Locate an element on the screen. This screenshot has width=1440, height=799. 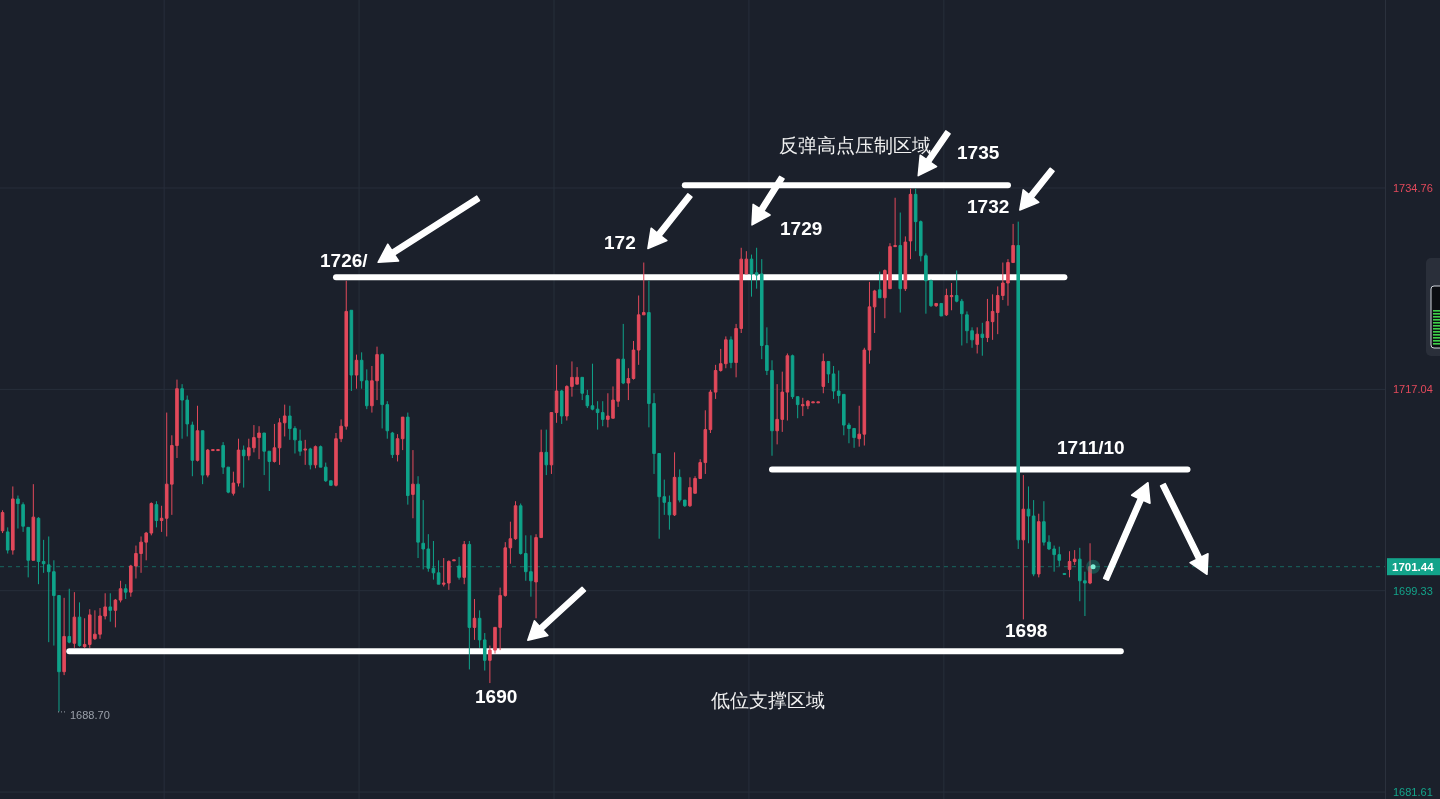
annotation: 1732 is located at coordinates (988, 207).